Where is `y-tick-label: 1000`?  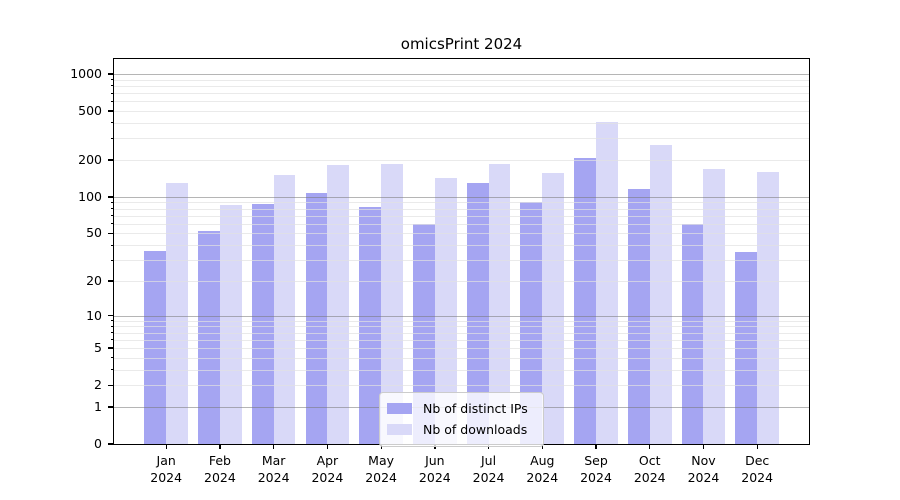
y-tick-label: 1000 is located at coordinates (86, 73).